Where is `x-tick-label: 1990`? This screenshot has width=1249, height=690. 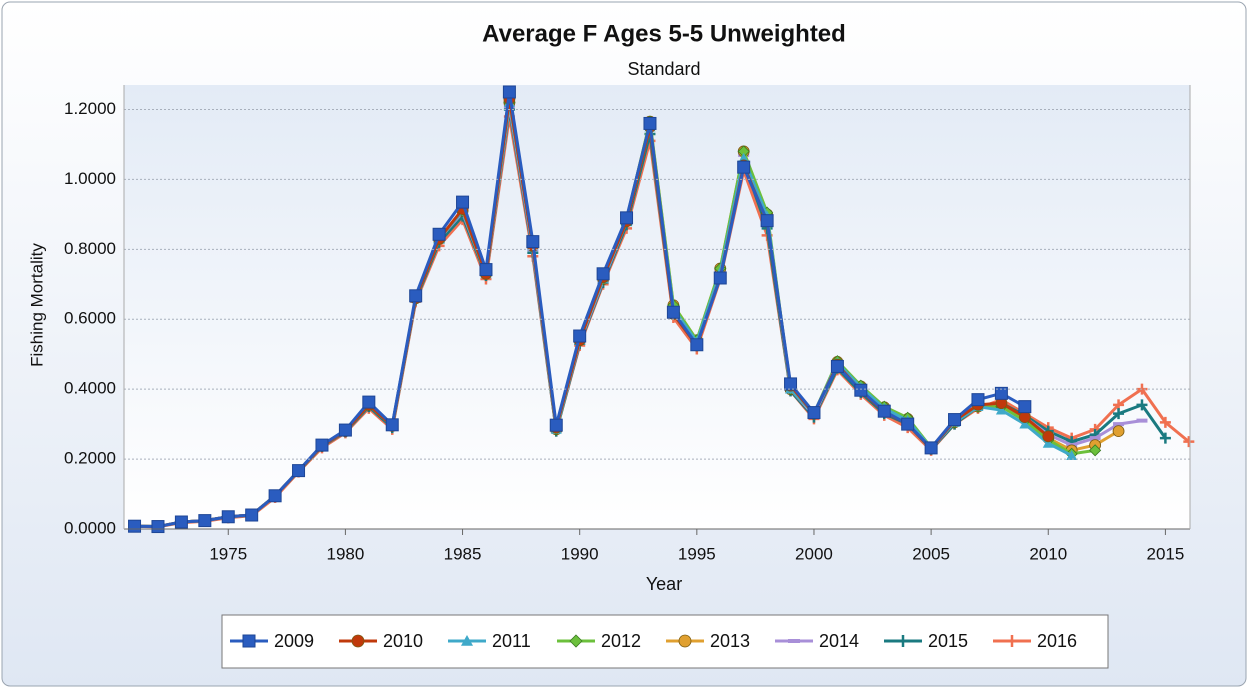 x-tick-label: 1990 is located at coordinates (580, 553).